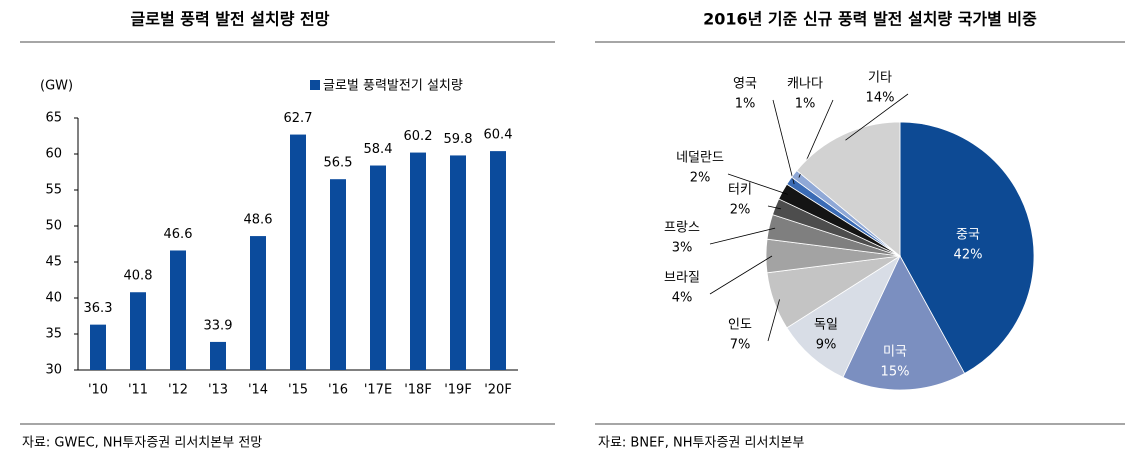  What do you see at coordinates (53, 118) in the screenshot?
I see `y-tick-label: 65` at bounding box center [53, 118].